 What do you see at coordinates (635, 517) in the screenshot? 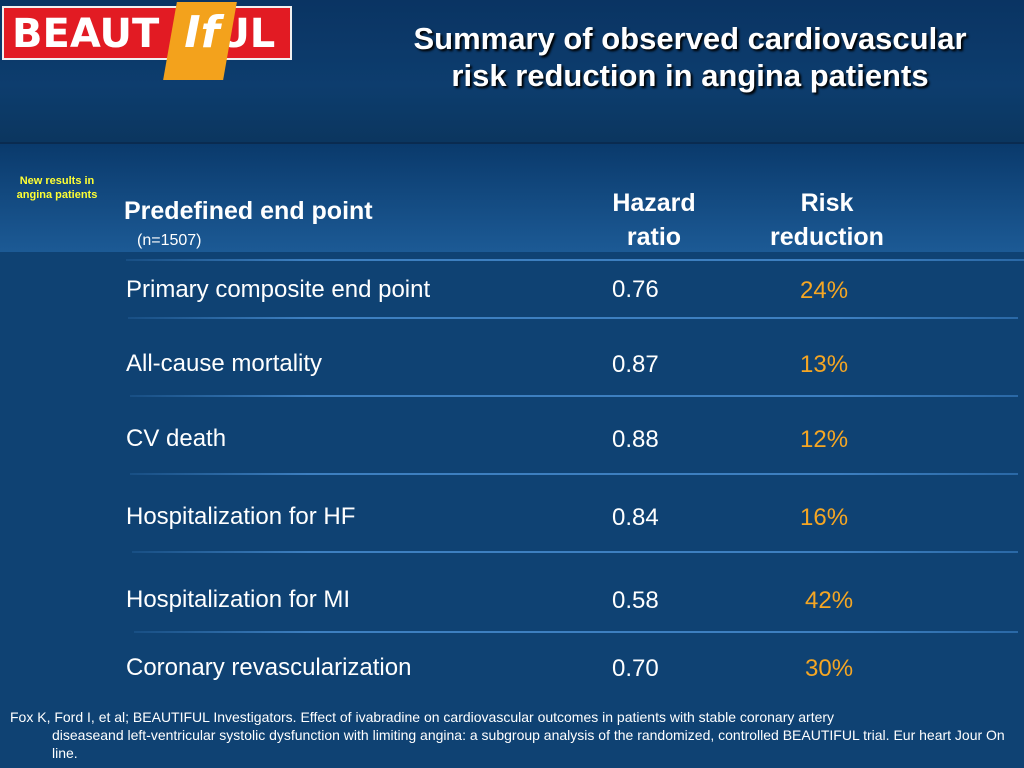
I see `hazard-ratio-value: 0.84` at bounding box center [635, 517].